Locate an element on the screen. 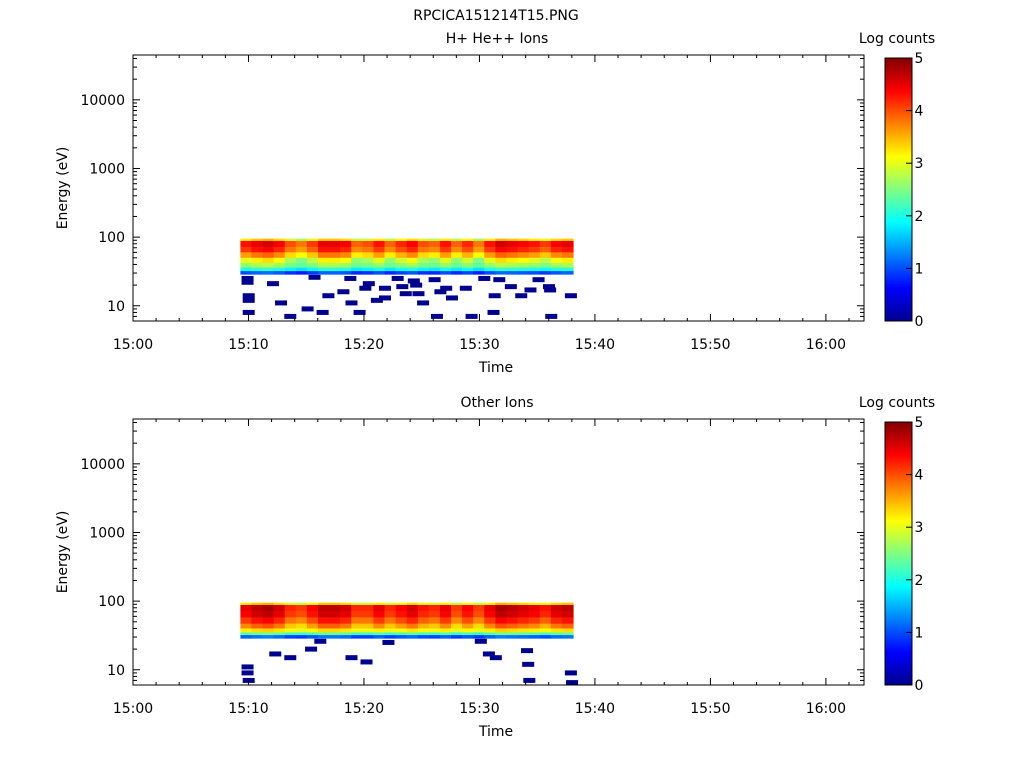  colorbar-tick-label: 0 is located at coordinates (919, 322).